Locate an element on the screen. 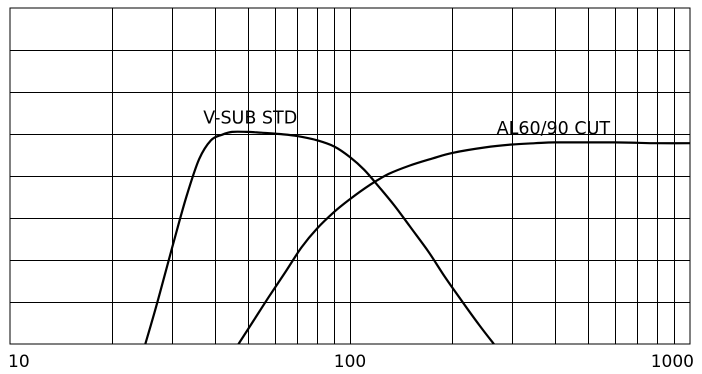 The height and width of the screenshot is (374, 702). x-tick-label: 1000 is located at coordinates (672, 362).